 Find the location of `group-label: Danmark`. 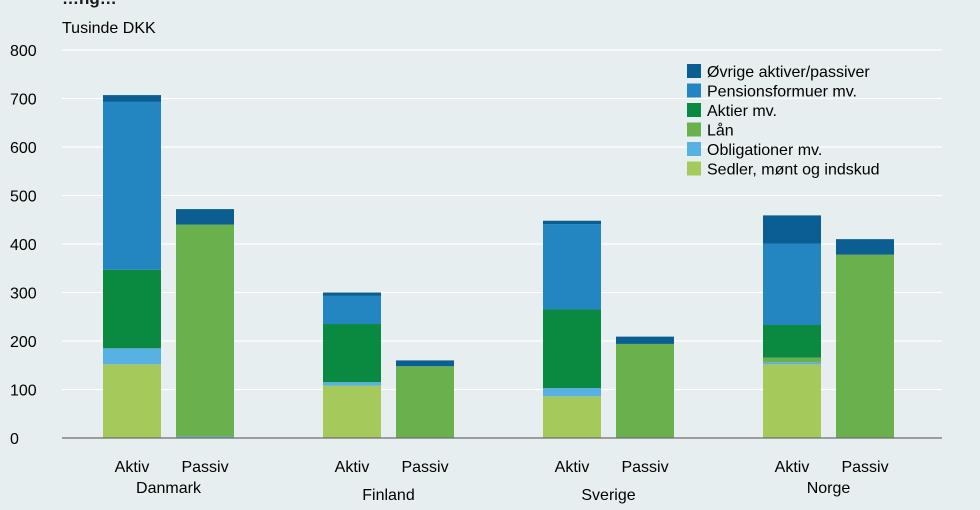

group-label: Danmark is located at coordinates (169, 488).